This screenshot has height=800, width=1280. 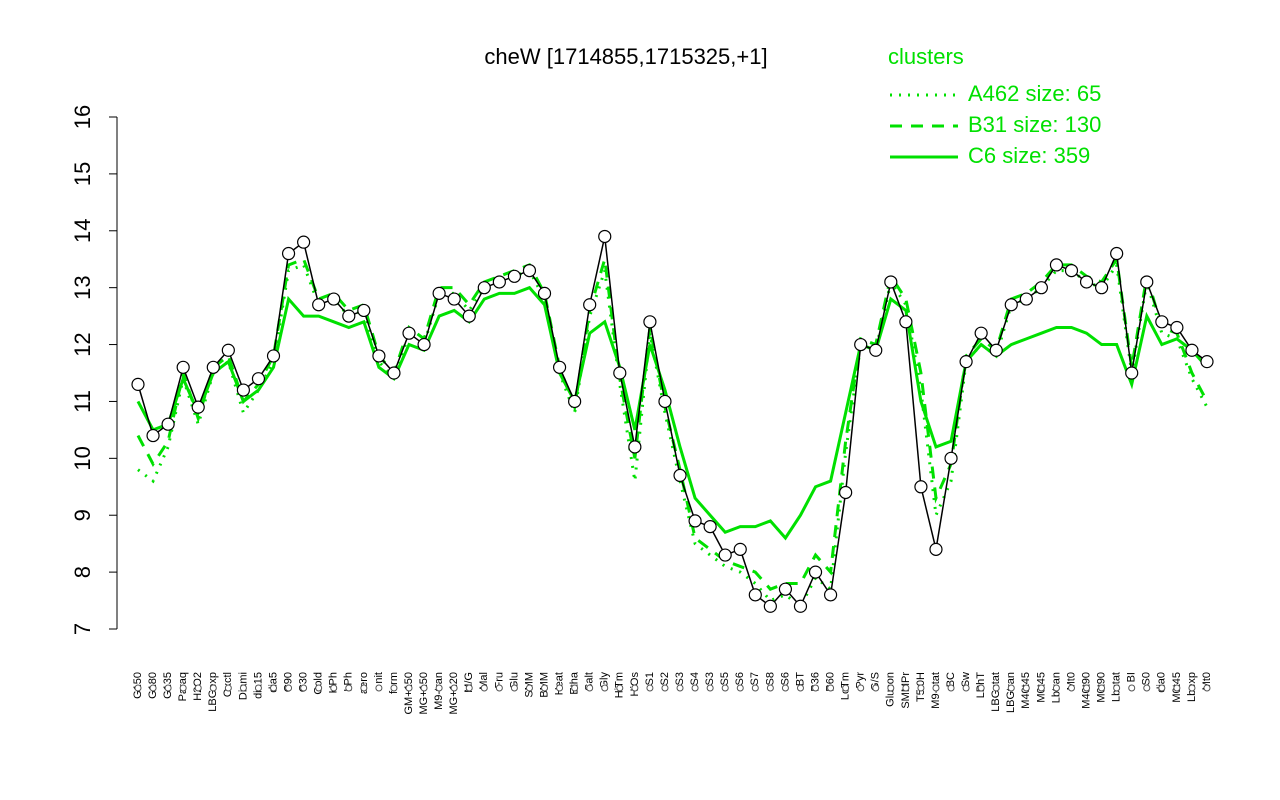 What do you see at coordinates (1034, 93) in the screenshot?
I see `legend-label: A462 size: 65` at bounding box center [1034, 93].